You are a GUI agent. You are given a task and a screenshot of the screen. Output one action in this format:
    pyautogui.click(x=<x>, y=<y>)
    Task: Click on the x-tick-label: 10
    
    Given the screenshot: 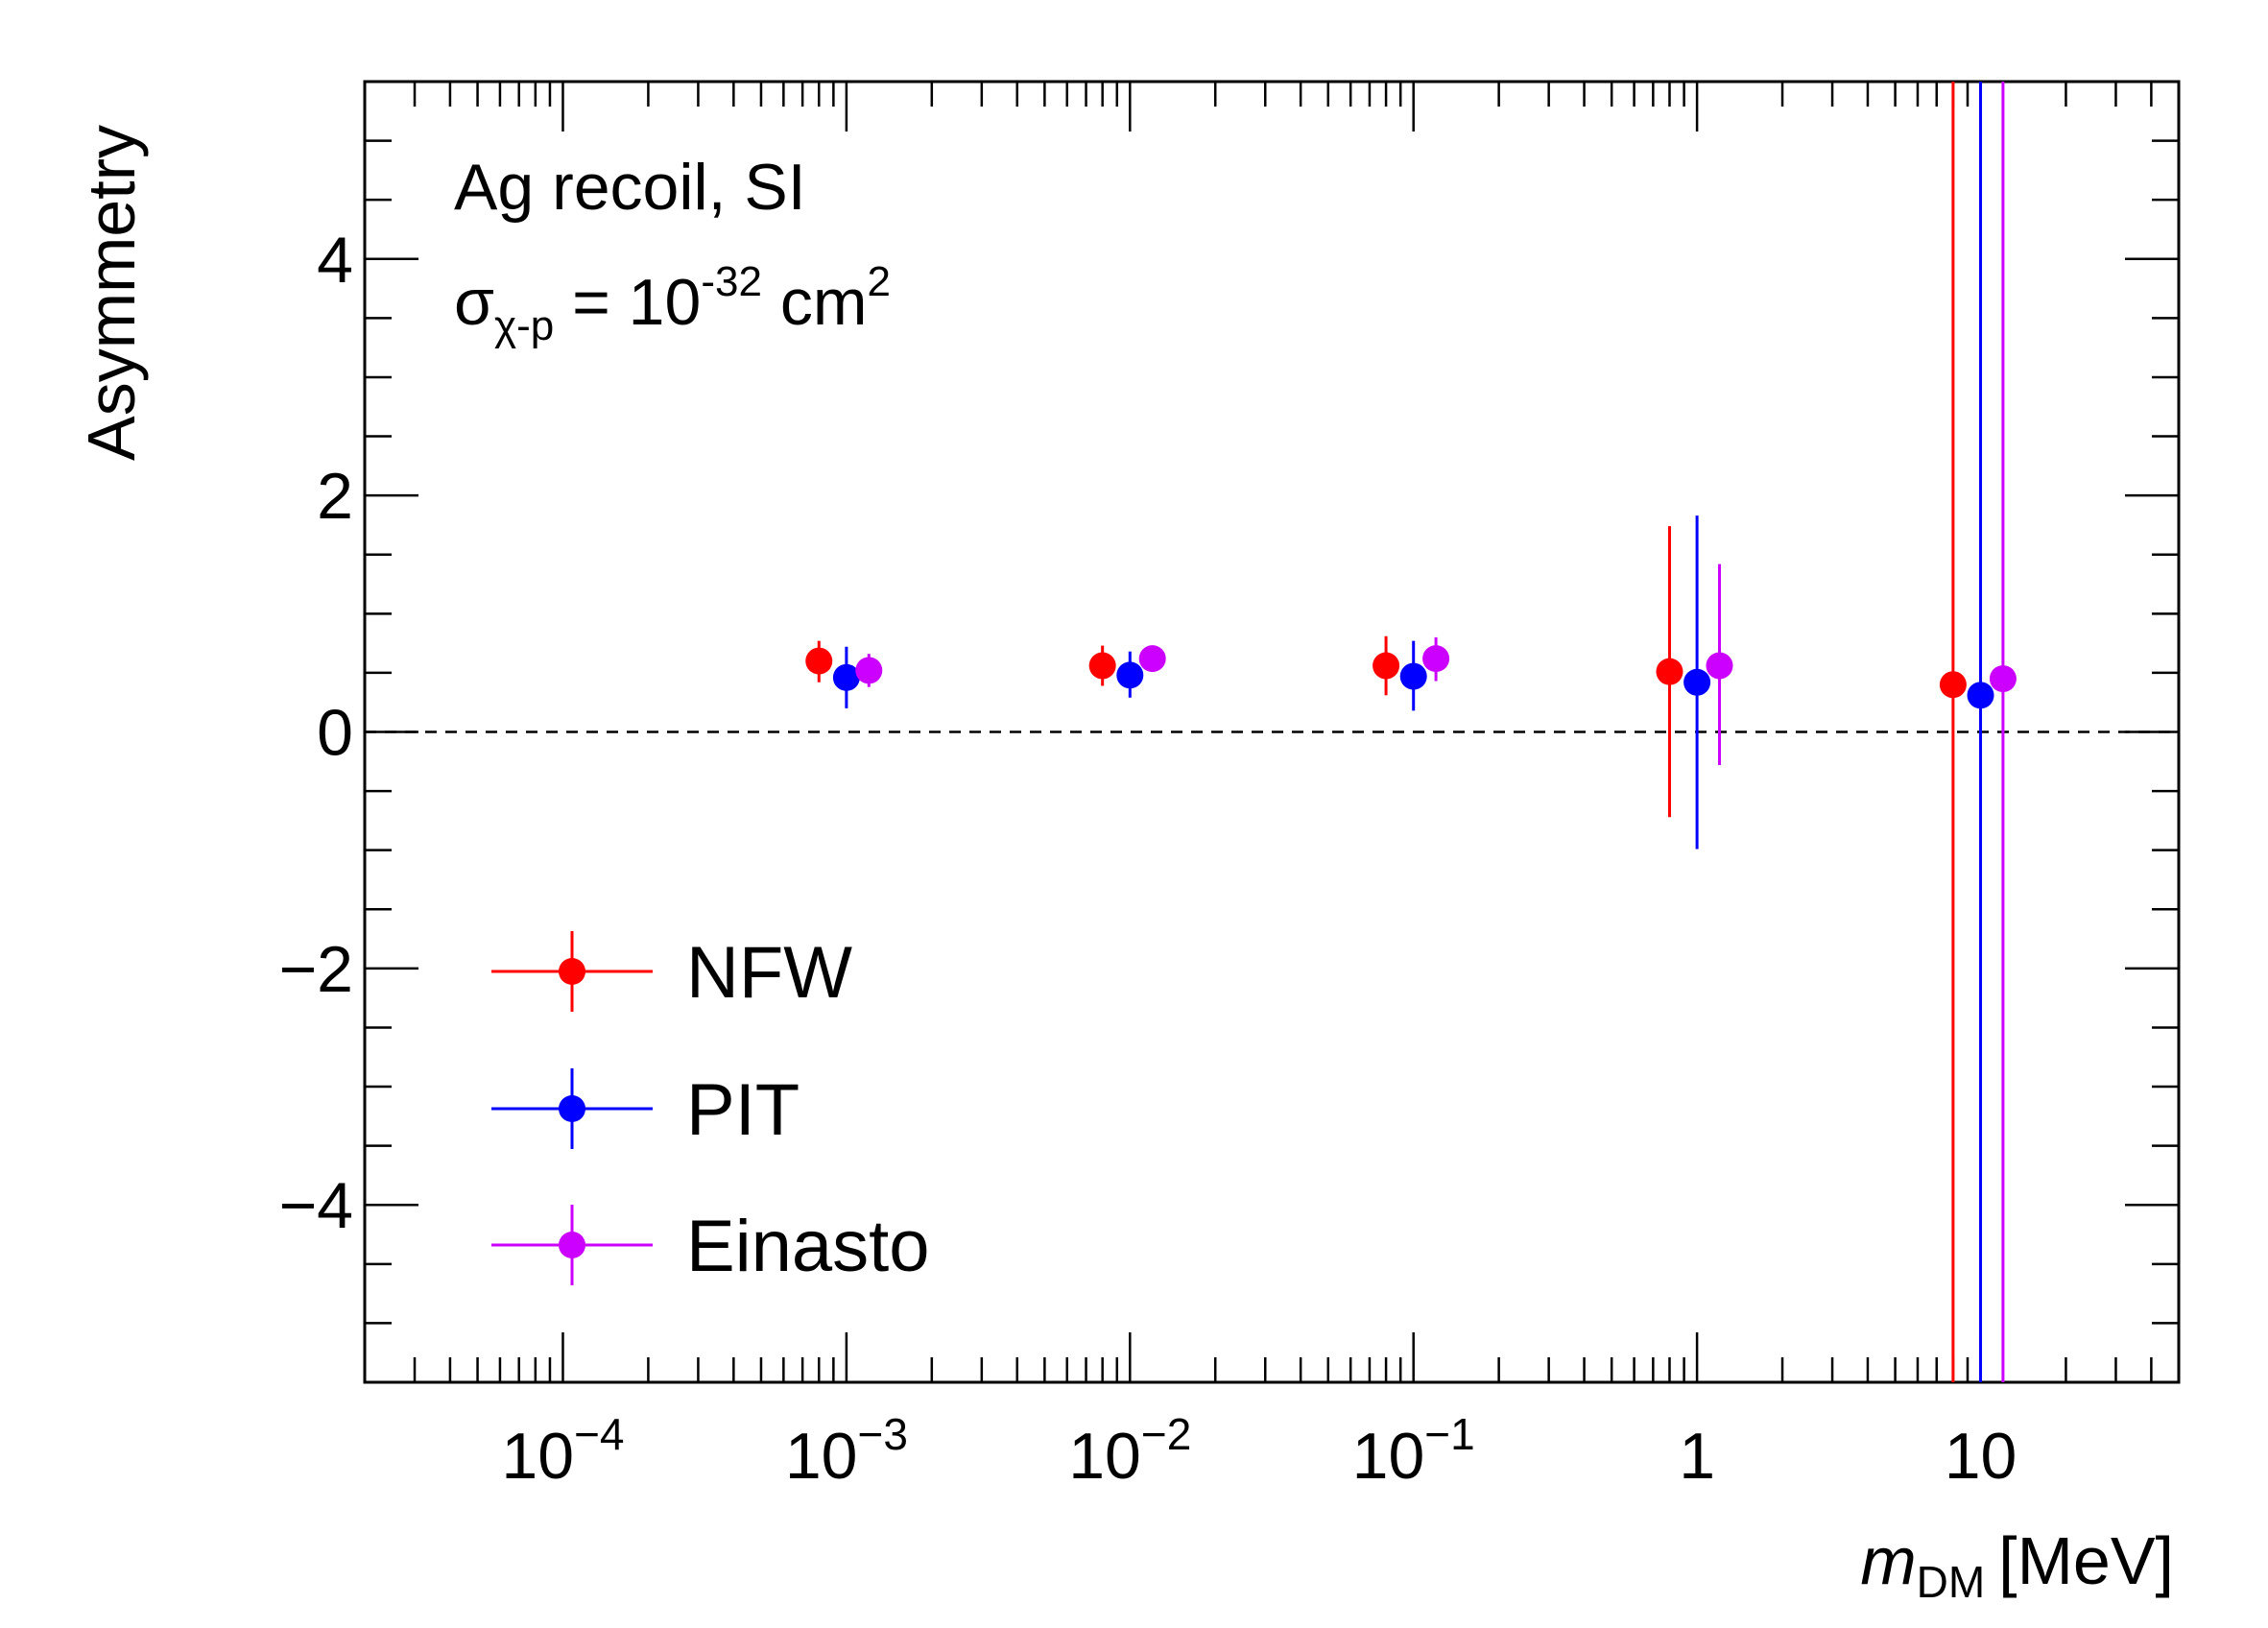 What is the action you would take?
    pyautogui.click(x=1981, y=1456)
    